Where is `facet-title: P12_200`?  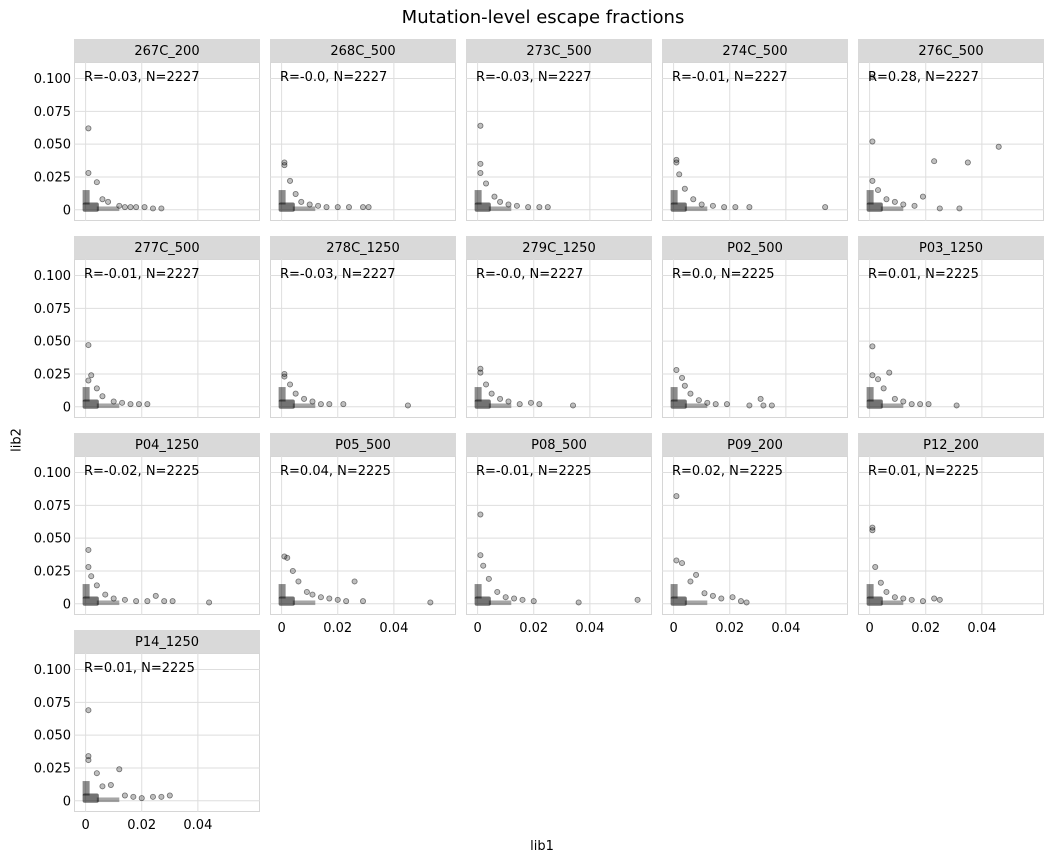
facet-title: P12_200 is located at coordinates (951, 445).